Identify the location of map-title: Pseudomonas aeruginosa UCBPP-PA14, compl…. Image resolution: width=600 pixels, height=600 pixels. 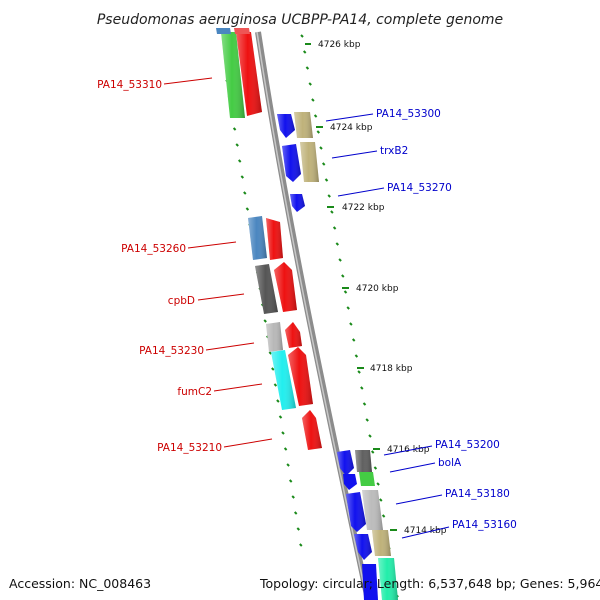
(300, 20).